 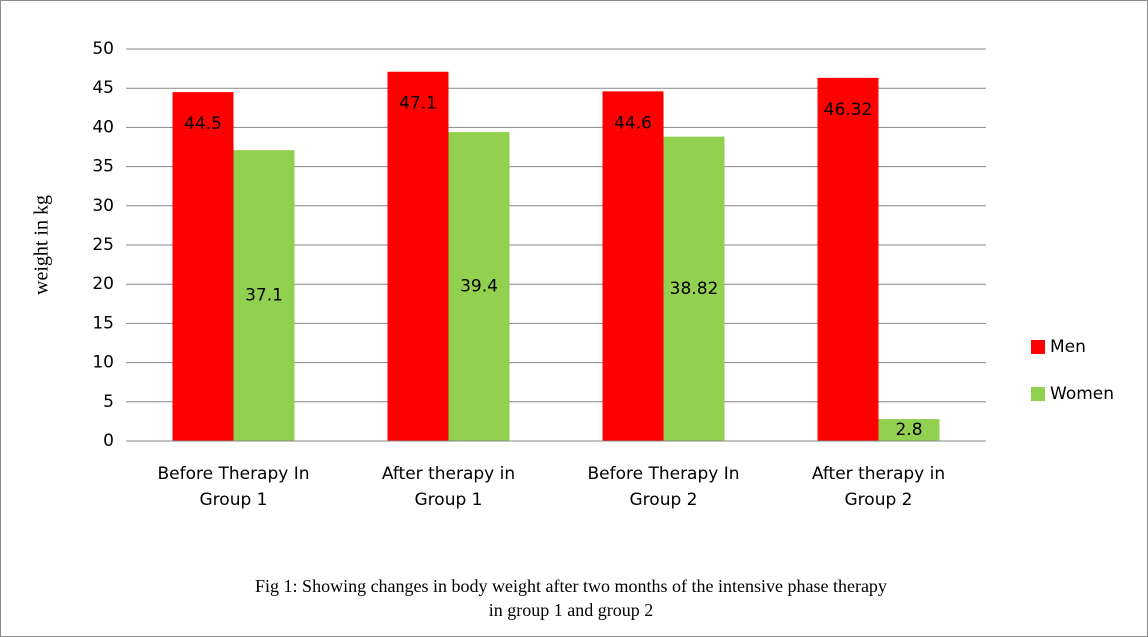 I want to click on data-label: 38.82, so click(x=694, y=289).